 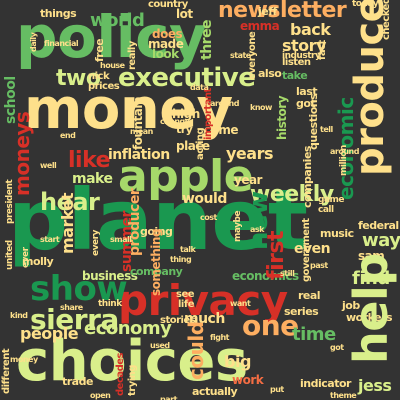 I want to click on word: questions, so click(x=313, y=121).